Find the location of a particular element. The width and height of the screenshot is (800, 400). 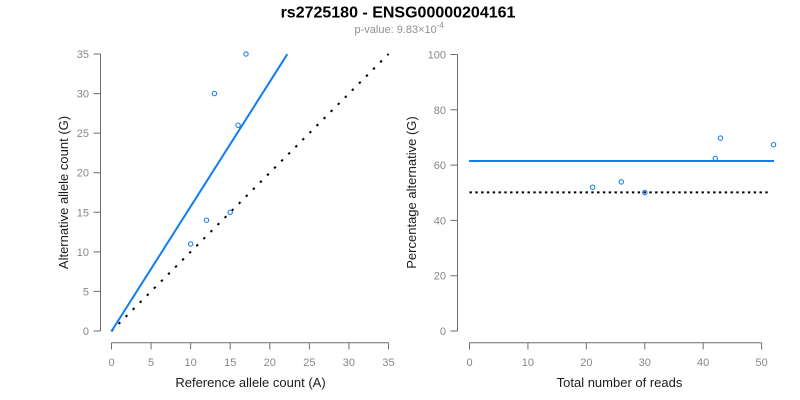

svg-text: 80 is located at coordinates (440, 111).